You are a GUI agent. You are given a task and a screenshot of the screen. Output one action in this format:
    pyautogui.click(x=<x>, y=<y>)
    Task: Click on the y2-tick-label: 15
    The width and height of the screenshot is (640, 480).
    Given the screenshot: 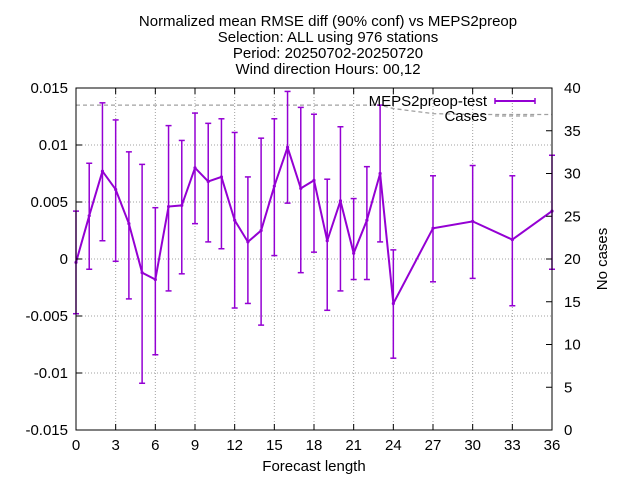 What is the action you would take?
    pyautogui.click(x=572, y=302)
    